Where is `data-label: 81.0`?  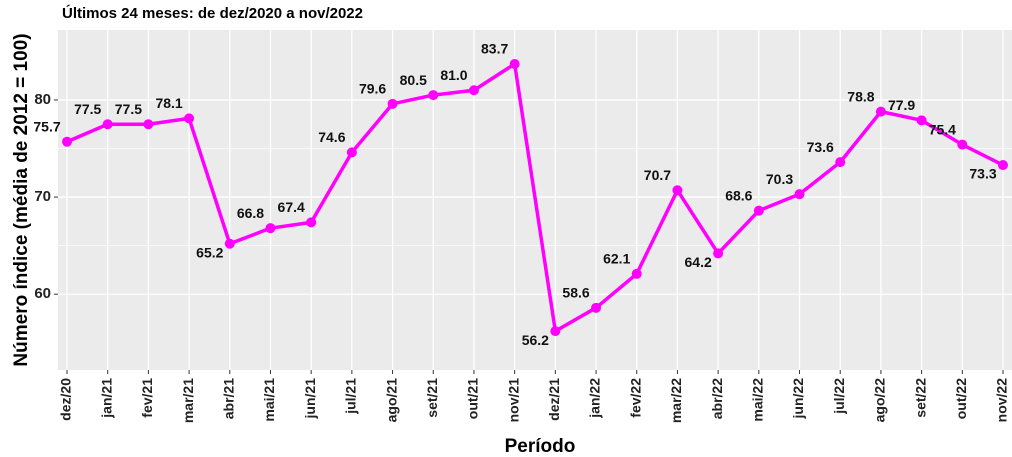 data-label: 81.0 is located at coordinates (453, 75).